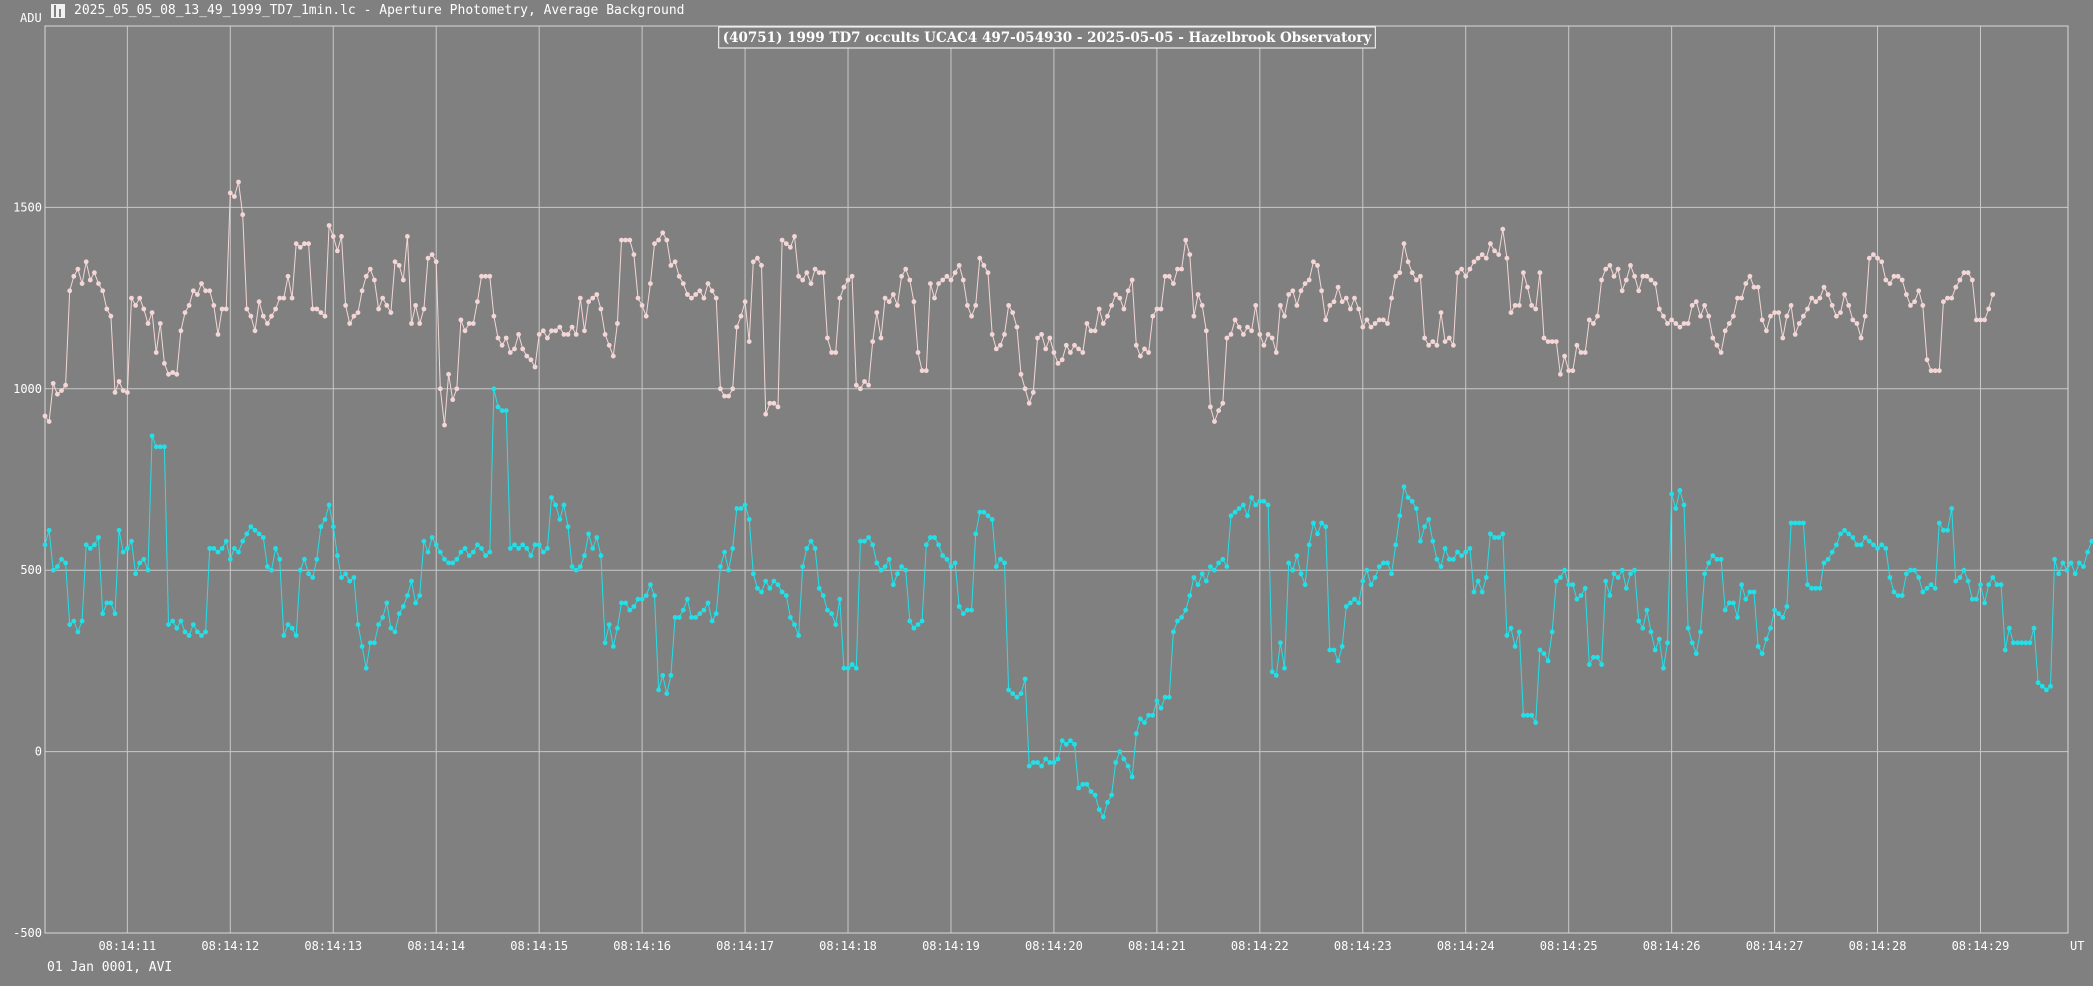 The width and height of the screenshot is (2093, 986). Describe the element at coordinates (1672, 946) in the screenshot. I see `x-tick-label: 08:14:26` at that location.